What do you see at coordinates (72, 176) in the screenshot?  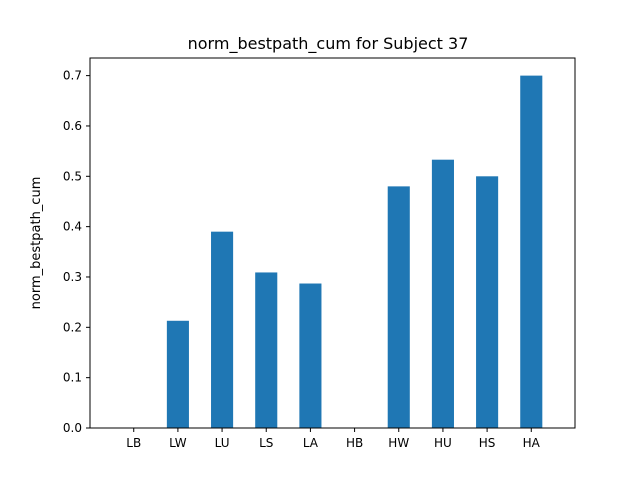 I see `y-tick-label: 0.5` at bounding box center [72, 176].